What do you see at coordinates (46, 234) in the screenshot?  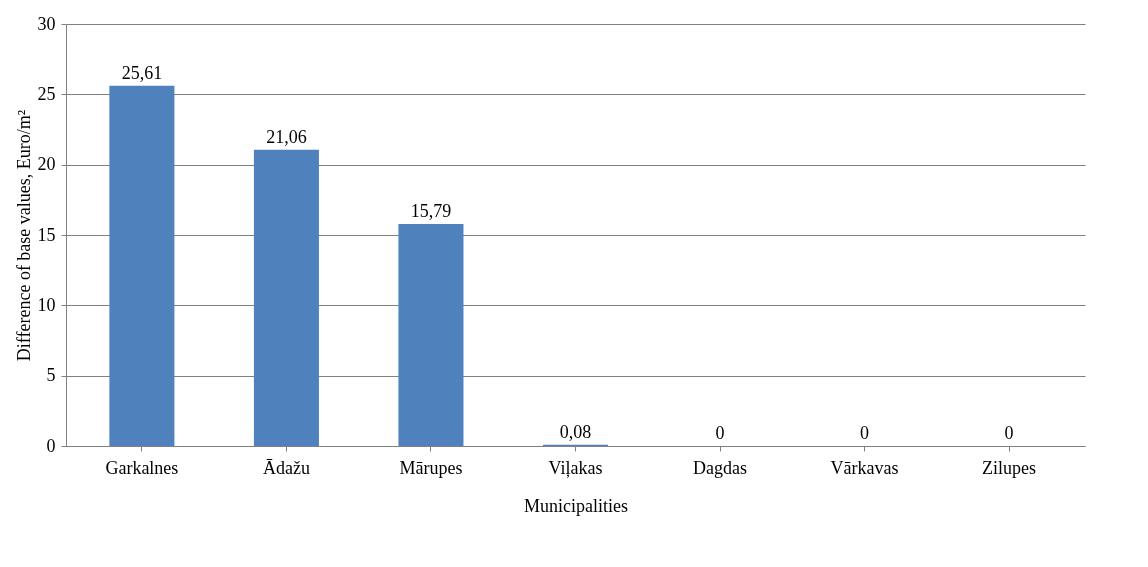 I see `y-tick-label: 15` at bounding box center [46, 234].